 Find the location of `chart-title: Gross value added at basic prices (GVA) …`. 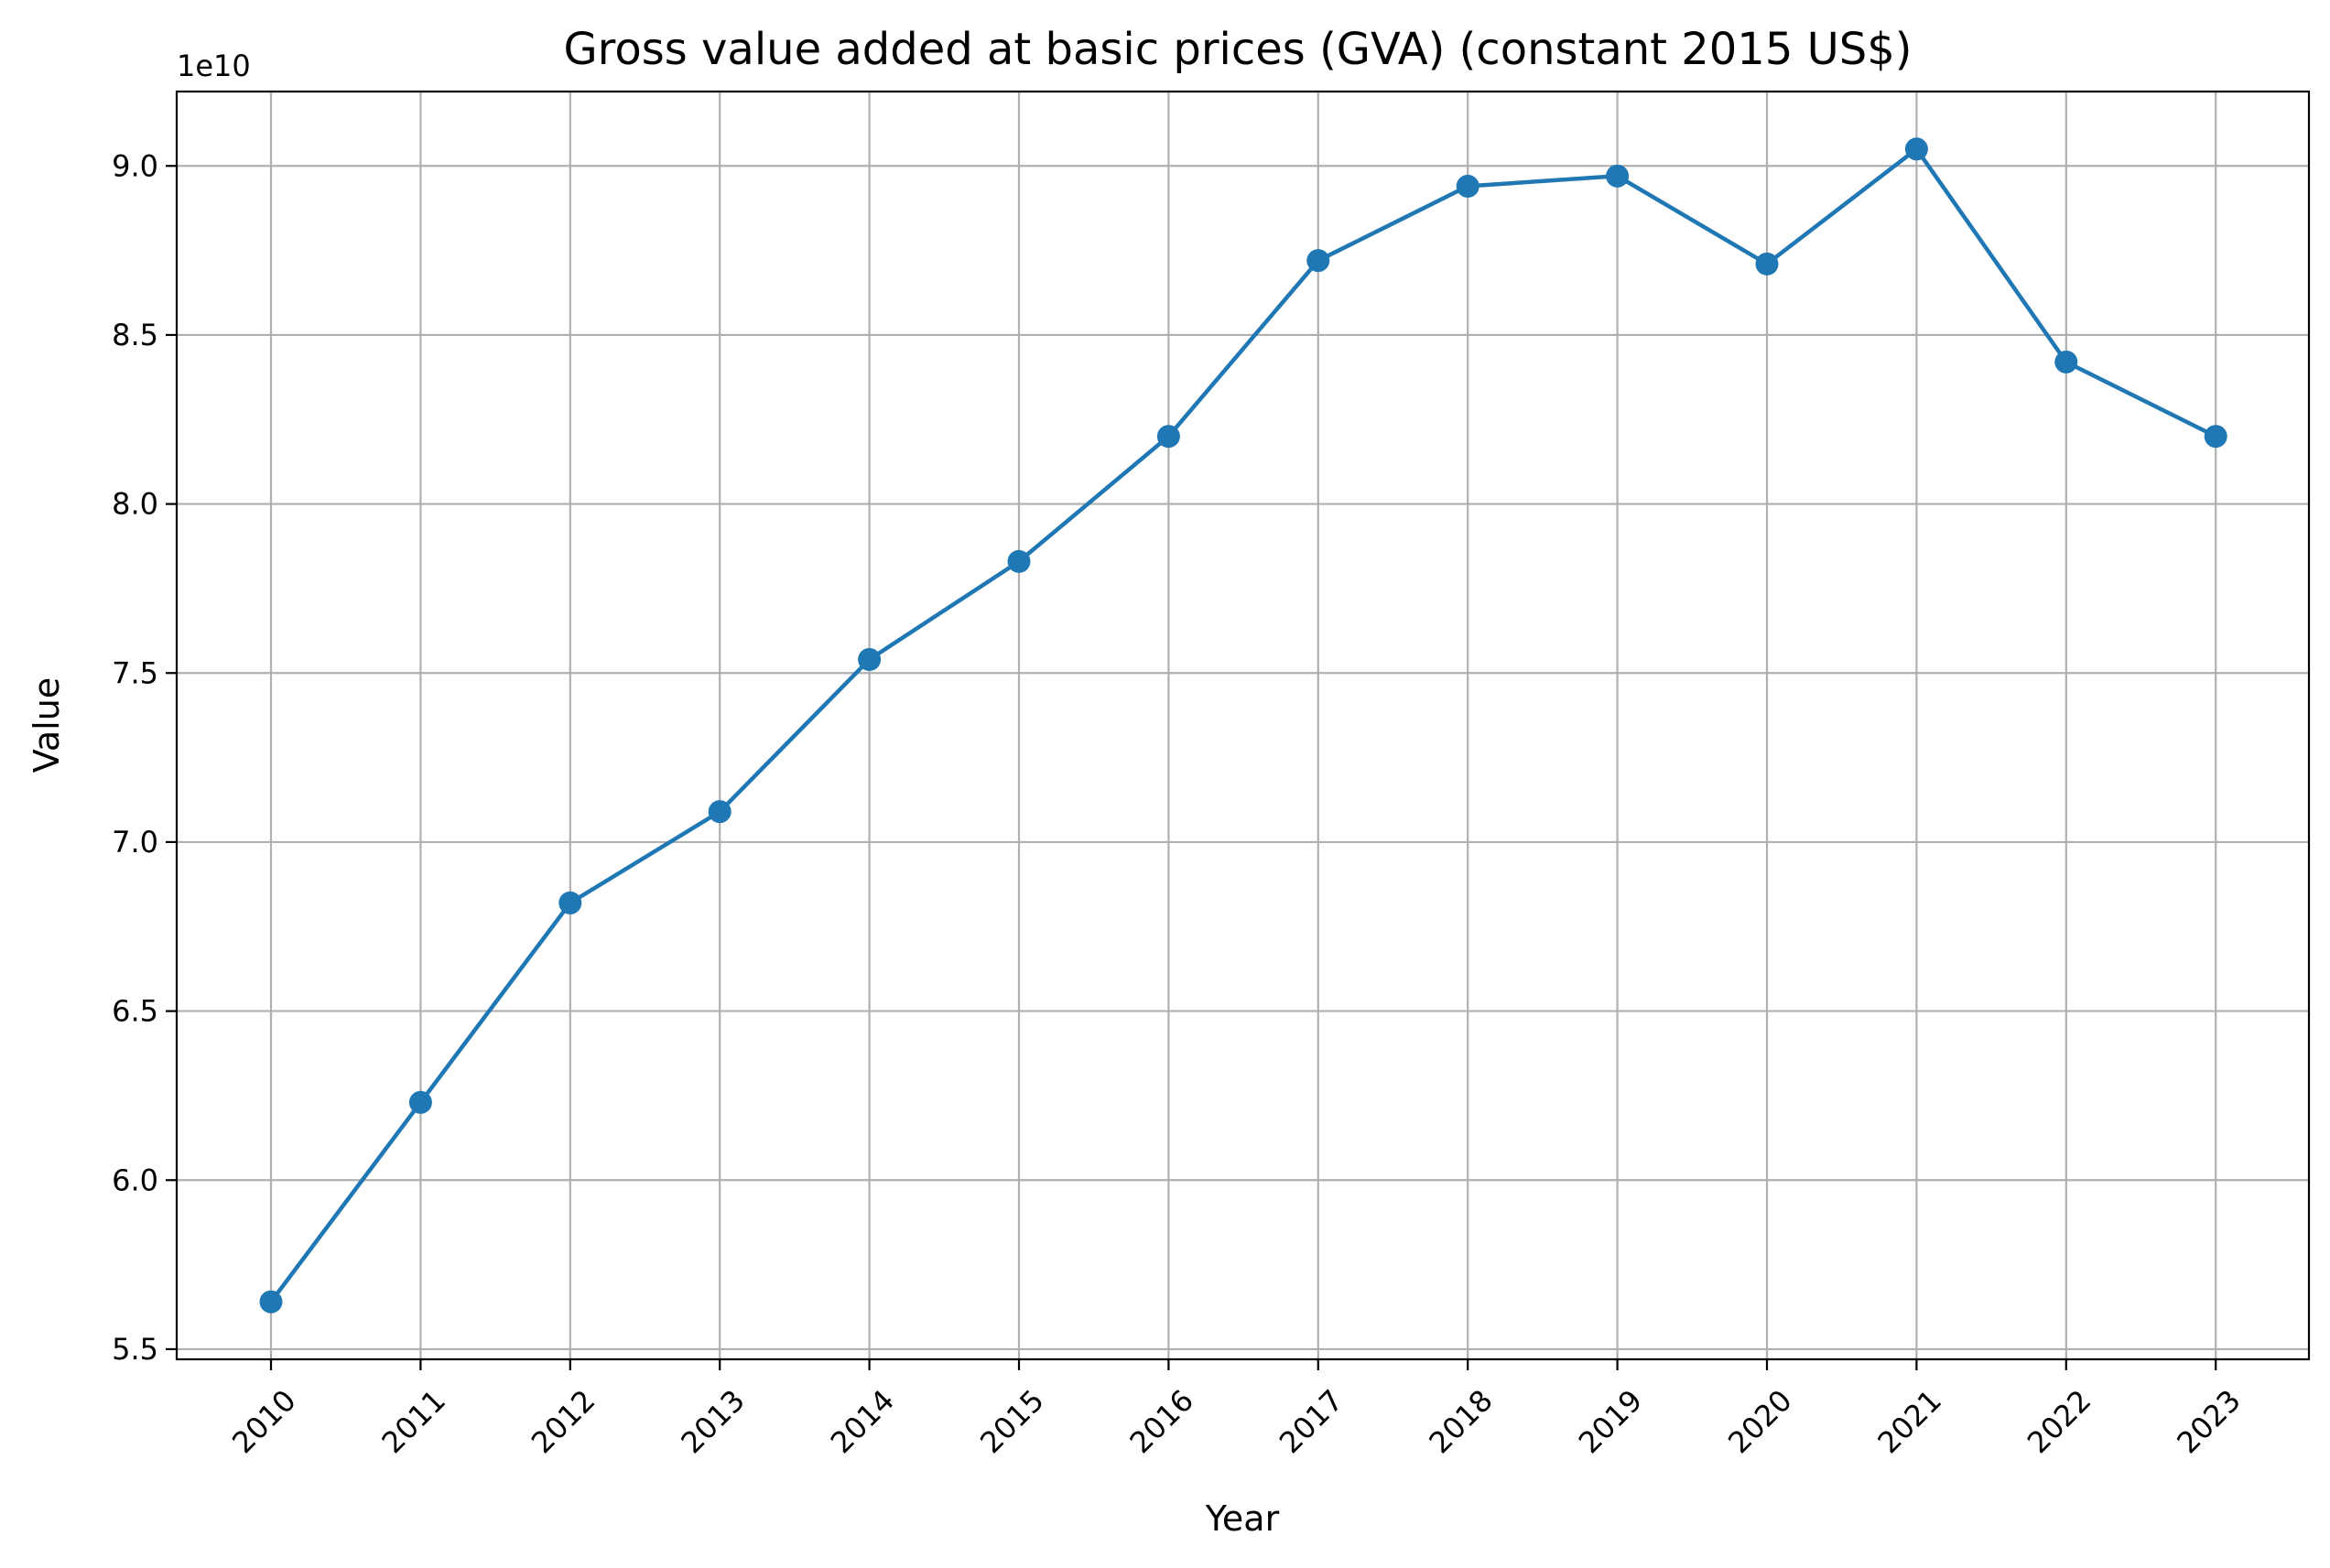

chart-title: Gross value added at basic prices (GVA) … is located at coordinates (1237, 49).